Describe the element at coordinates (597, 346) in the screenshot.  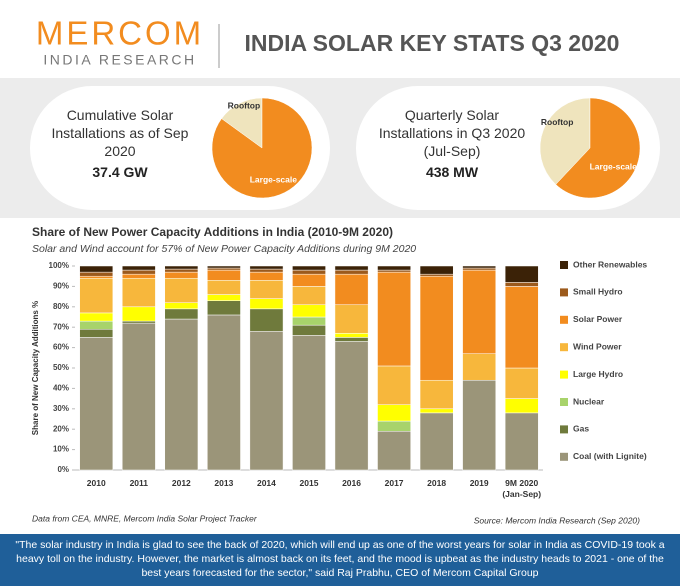
I see `legend-label: Wind Power` at that location.